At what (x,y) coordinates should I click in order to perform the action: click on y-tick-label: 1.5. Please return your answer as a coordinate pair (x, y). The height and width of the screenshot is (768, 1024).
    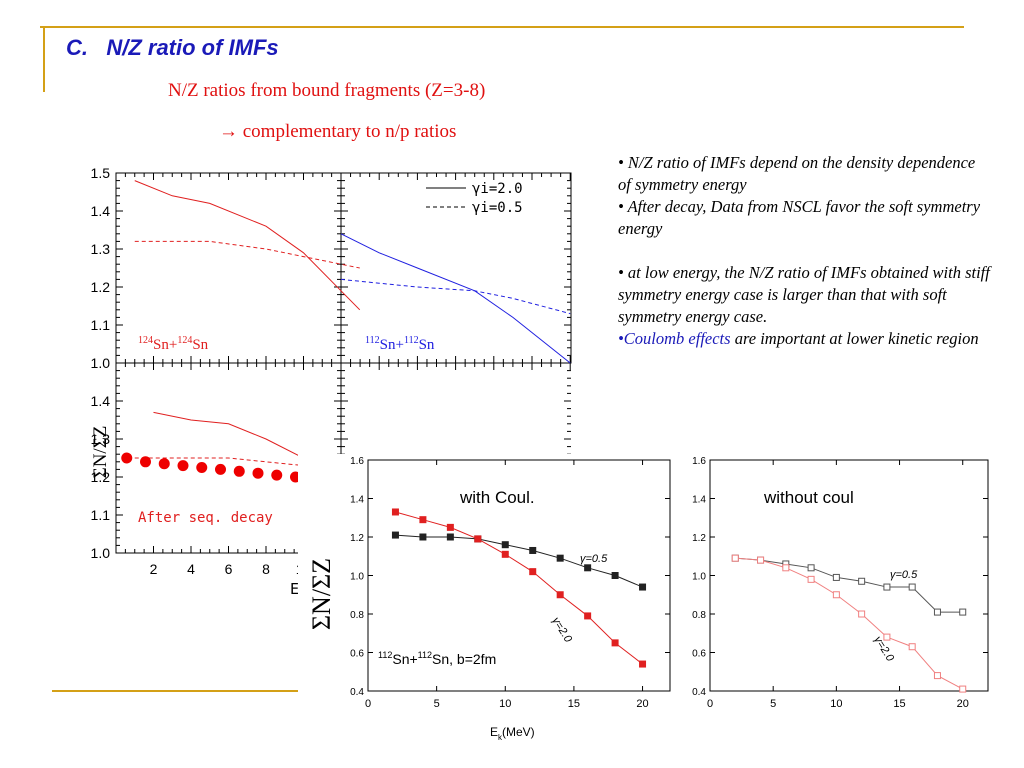
    Looking at the image, I should click on (101, 173).